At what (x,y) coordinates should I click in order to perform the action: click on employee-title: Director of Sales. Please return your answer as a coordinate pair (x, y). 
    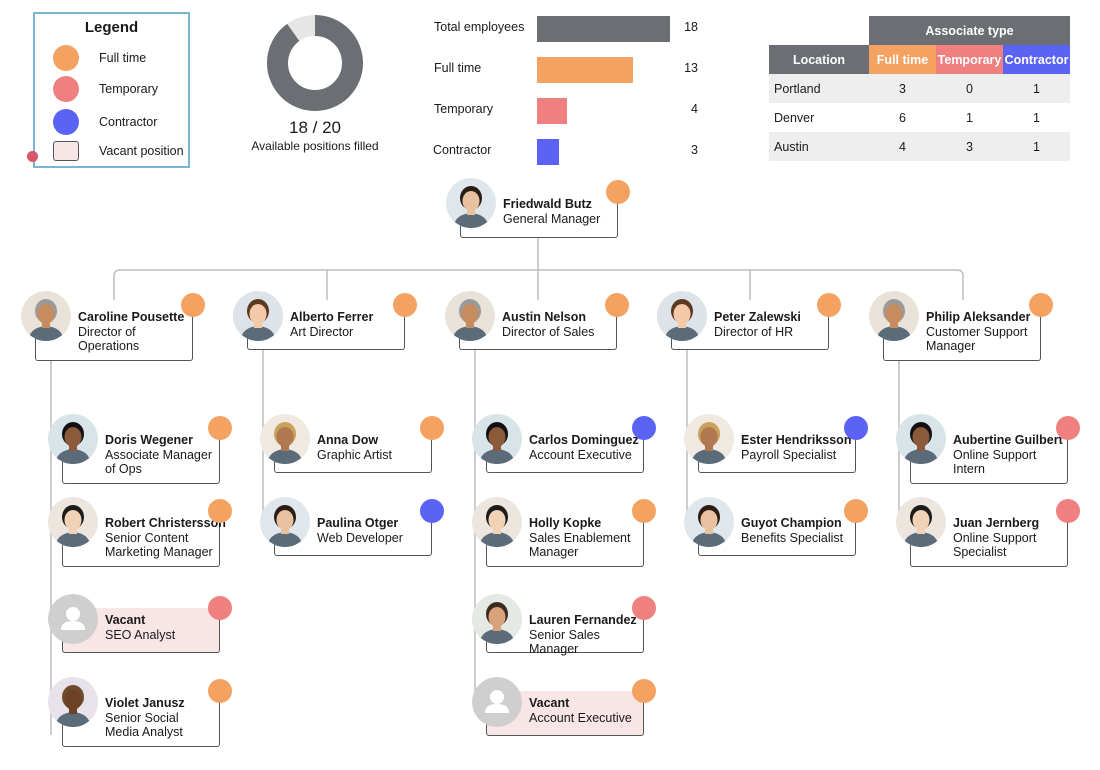
    Looking at the image, I should click on (548, 332).